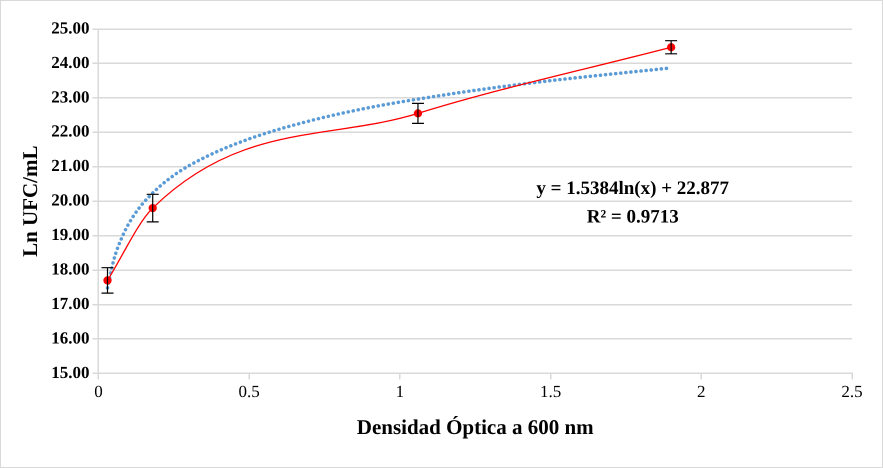 The width and height of the screenshot is (883, 468). Describe the element at coordinates (633, 189) in the screenshot. I see `annotation: y = 1.5384ln(x) + 22.877` at that location.